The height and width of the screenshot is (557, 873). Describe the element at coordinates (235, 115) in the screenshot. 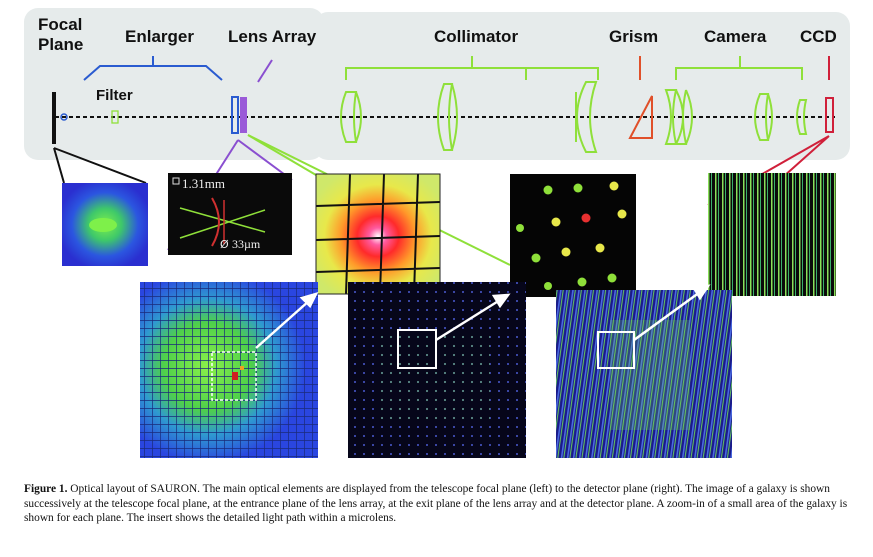

I see `lens-array-entrance` at that location.